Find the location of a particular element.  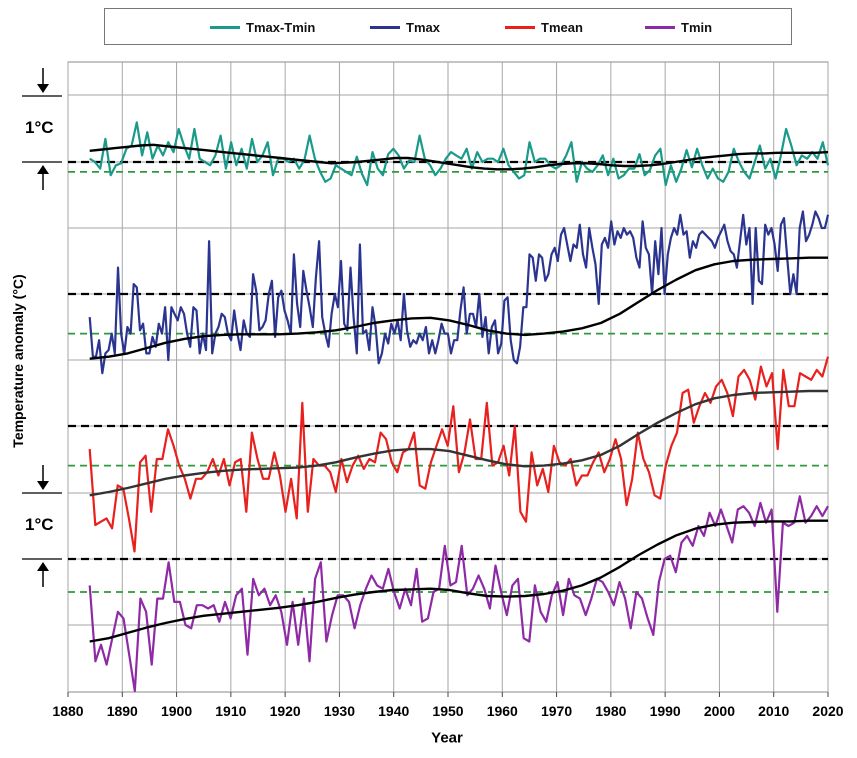

scale-label-top: 1°C is located at coordinates (39, 127).